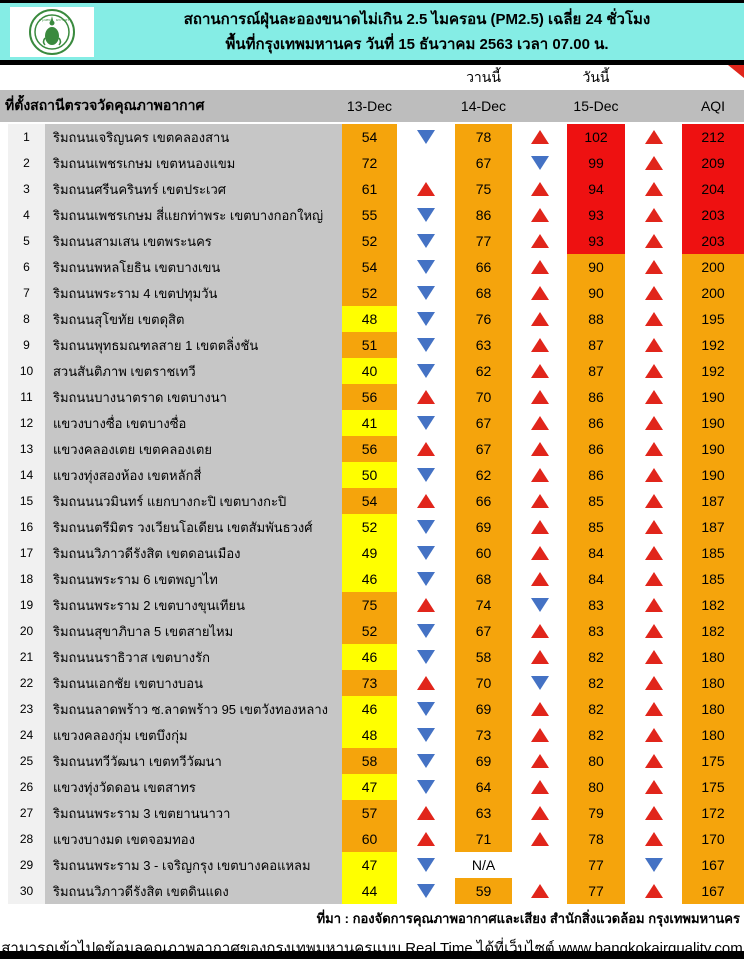 Image resolution: width=744 pixels, height=963 pixels. Describe the element at coordinates (193, 163) in the screenshot. I see `station-name: ริมถนนเพชรเกษม เขตหนองแขม` at that location.